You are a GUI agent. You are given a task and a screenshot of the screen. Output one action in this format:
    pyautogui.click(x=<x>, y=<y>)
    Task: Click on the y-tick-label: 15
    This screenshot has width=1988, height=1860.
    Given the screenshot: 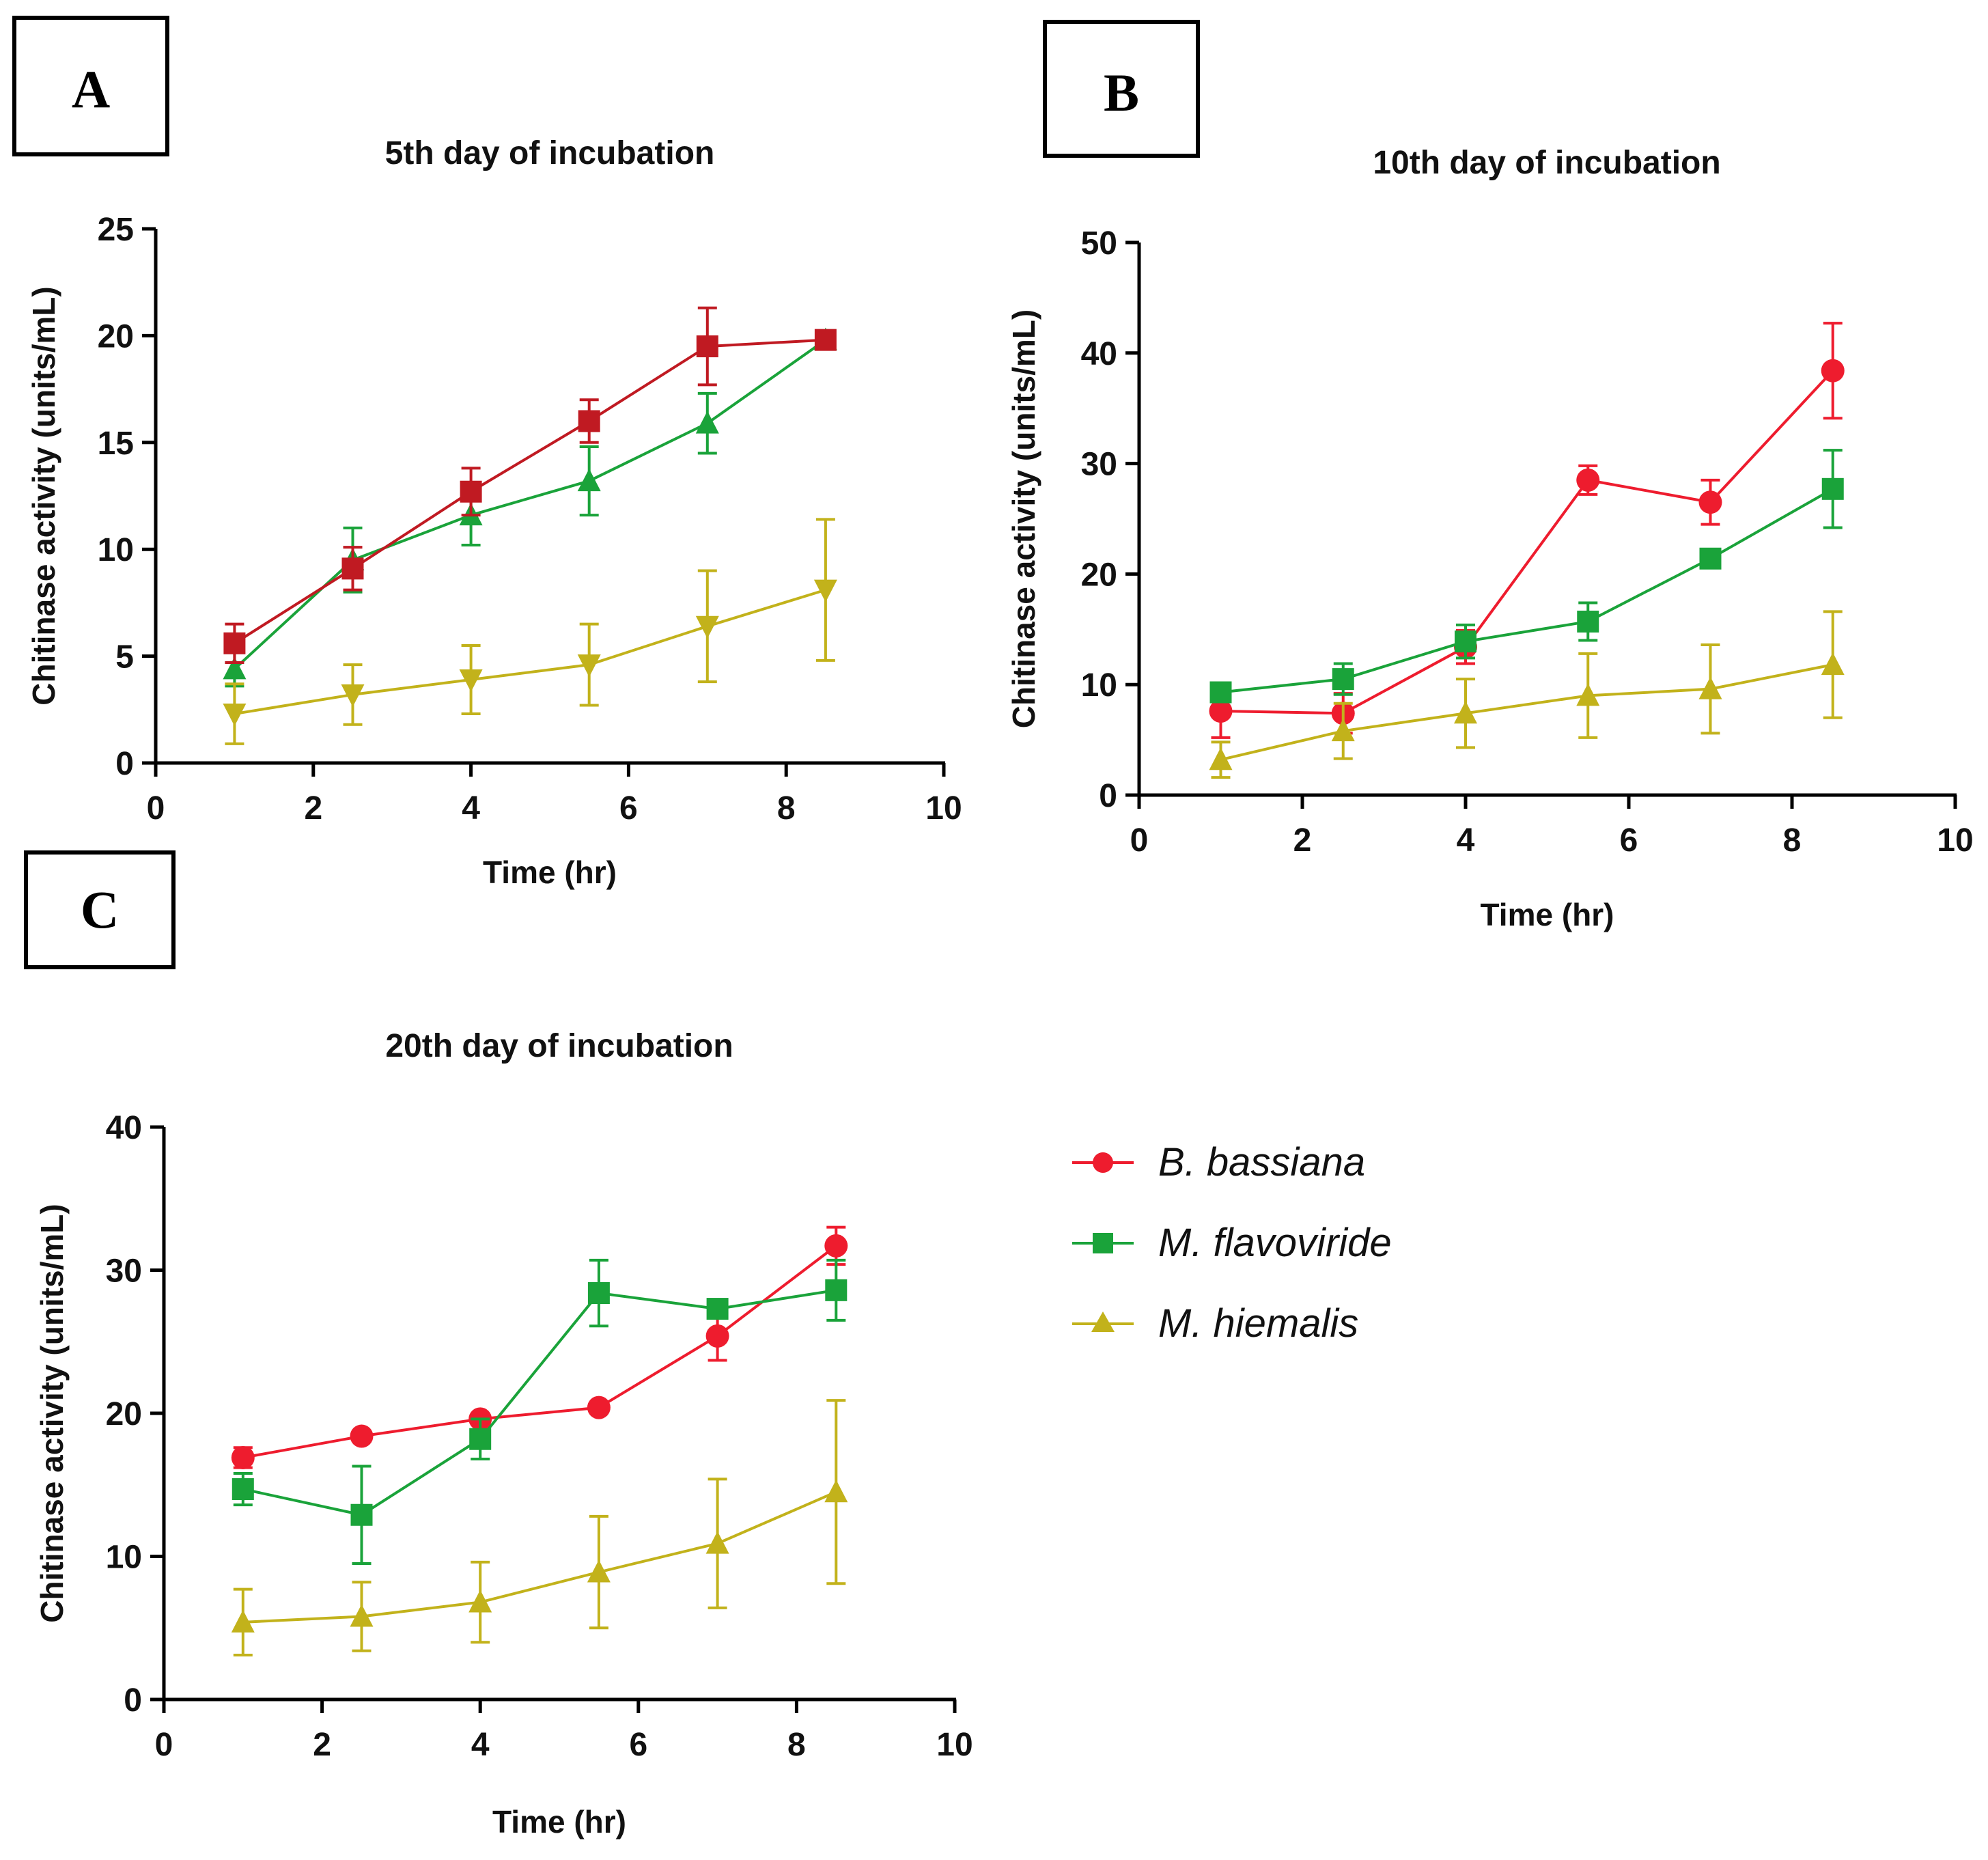 What is the action you would take?
    pyautogui.click(x=116, y=444)
    